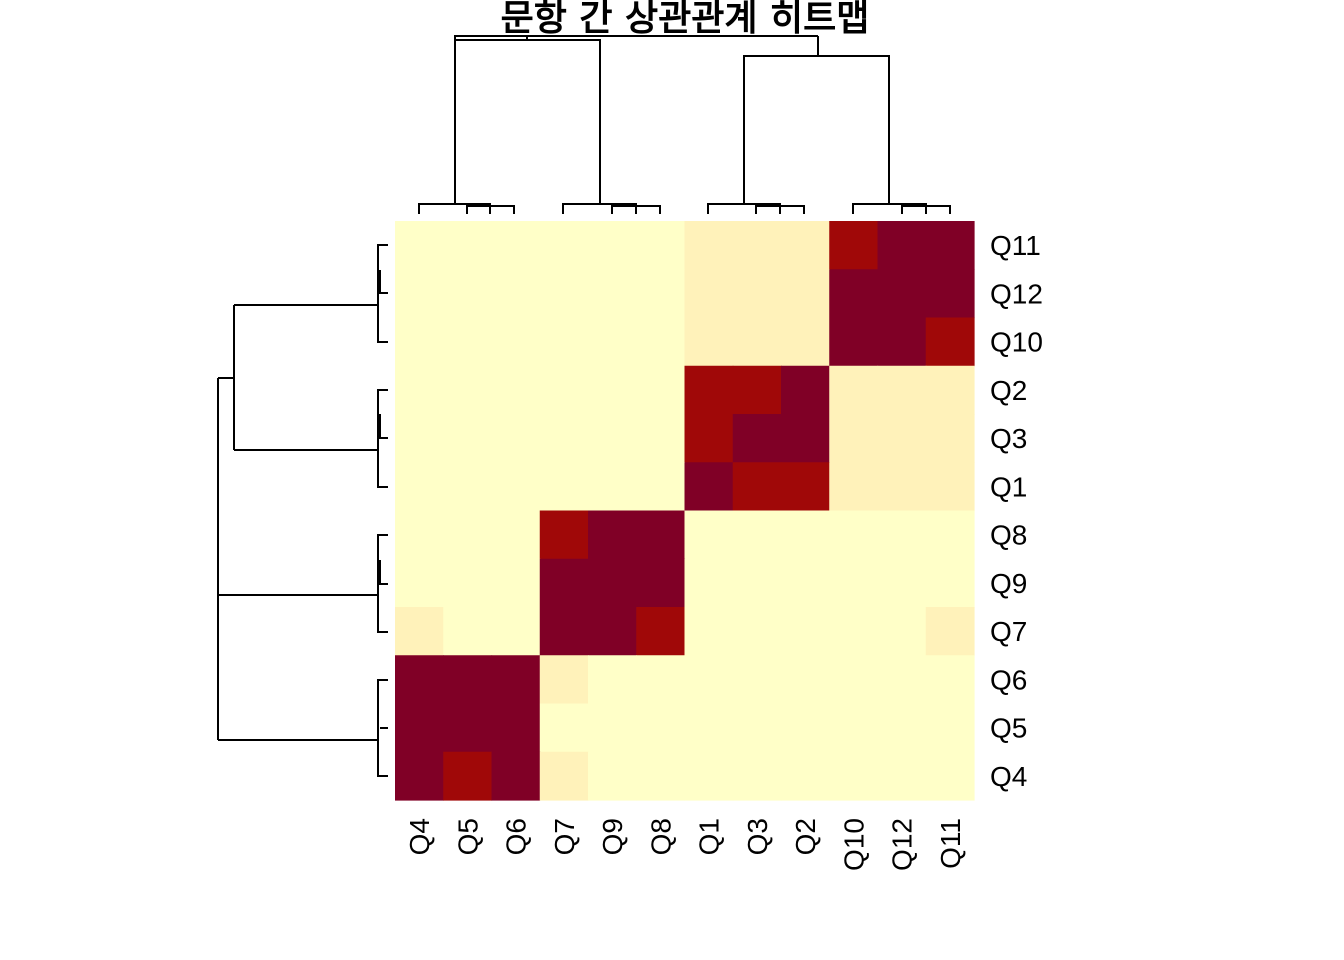 Image resolution: width=1344 pixels, height=960 pixels. What do you see at coordinates (516, 836) in the screenshot?
I see `column-label-Q6: Q6` at bounding box center [516, 836].